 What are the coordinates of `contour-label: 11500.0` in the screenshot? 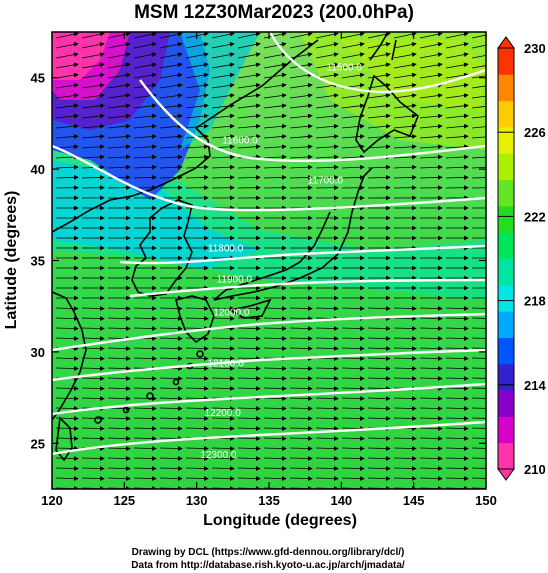 It's located at (345, 67).